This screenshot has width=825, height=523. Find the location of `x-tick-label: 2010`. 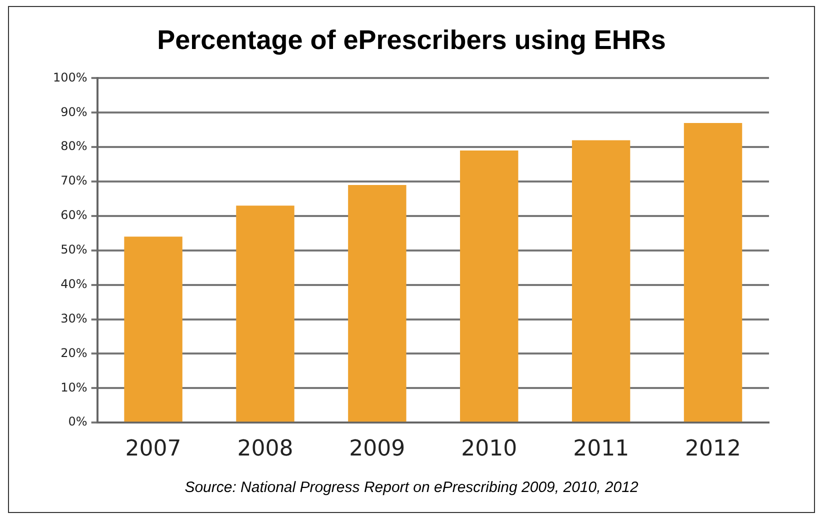

x-tick-label: 2010 is located at coordinates (489, 449).